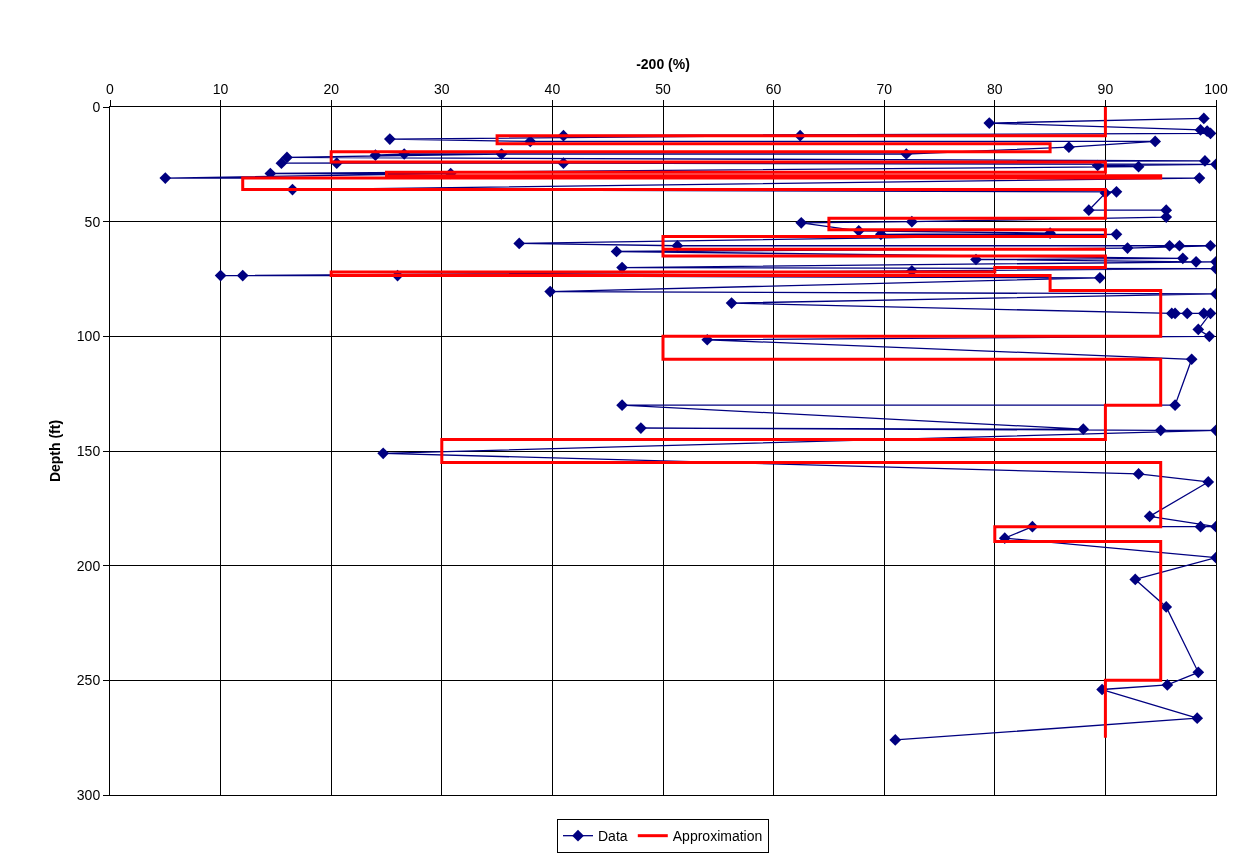 The height and width of the screenshot is (865, 1252). What do you see at coordinates (552, 89) in the screenshot?
I see `x-tick-label: 40` at bounding box center [552, 89].